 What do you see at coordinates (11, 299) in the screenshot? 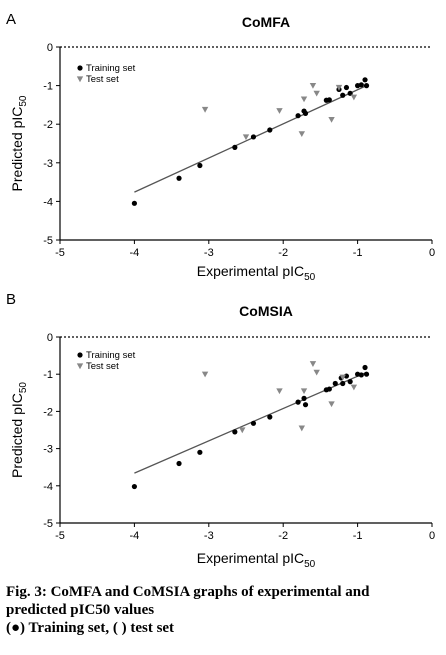
I see `panel-label: B` at bounding box center [11, 299].